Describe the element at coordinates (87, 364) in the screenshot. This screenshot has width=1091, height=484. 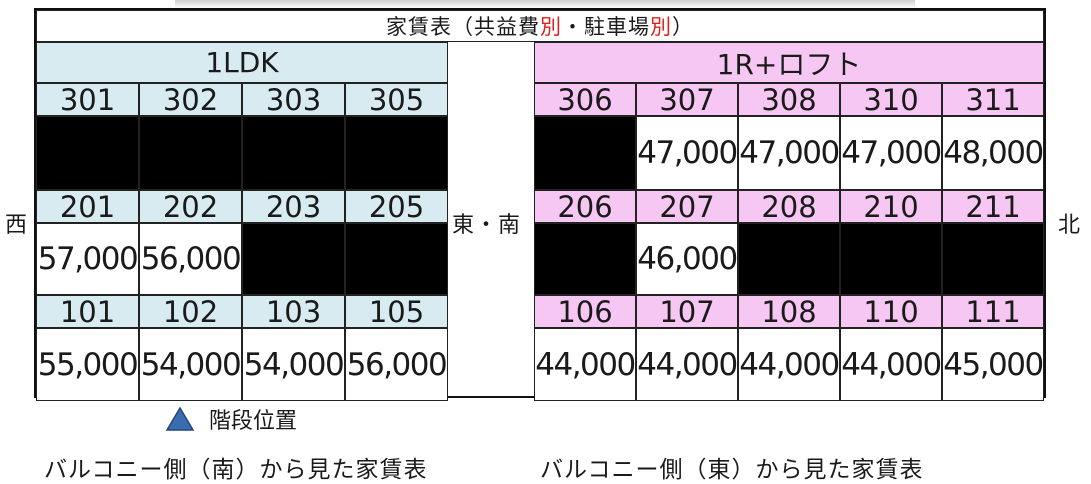
I see `rent-price-cell: 55,000` at that location.